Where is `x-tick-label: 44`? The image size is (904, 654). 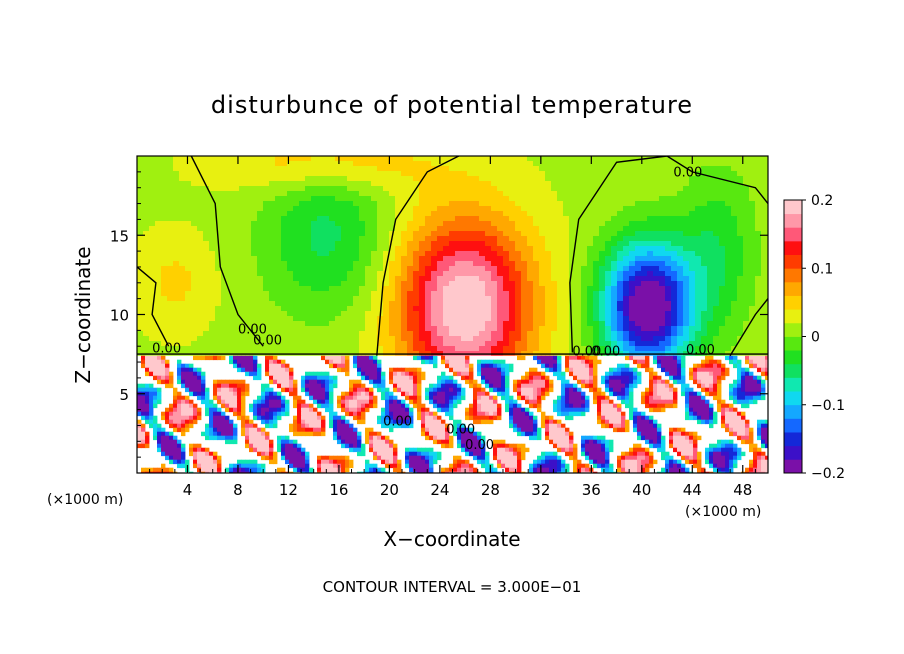
x-tick-label: 44 is located at coordinates (692, 490).